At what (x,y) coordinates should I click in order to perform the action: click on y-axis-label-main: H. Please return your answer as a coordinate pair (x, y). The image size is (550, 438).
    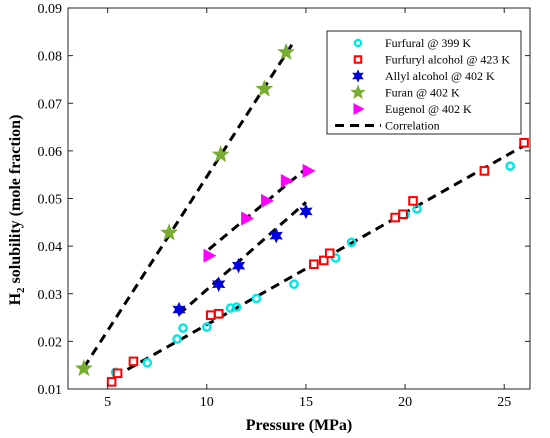
    Looking at the image, I should click on (15, 298).